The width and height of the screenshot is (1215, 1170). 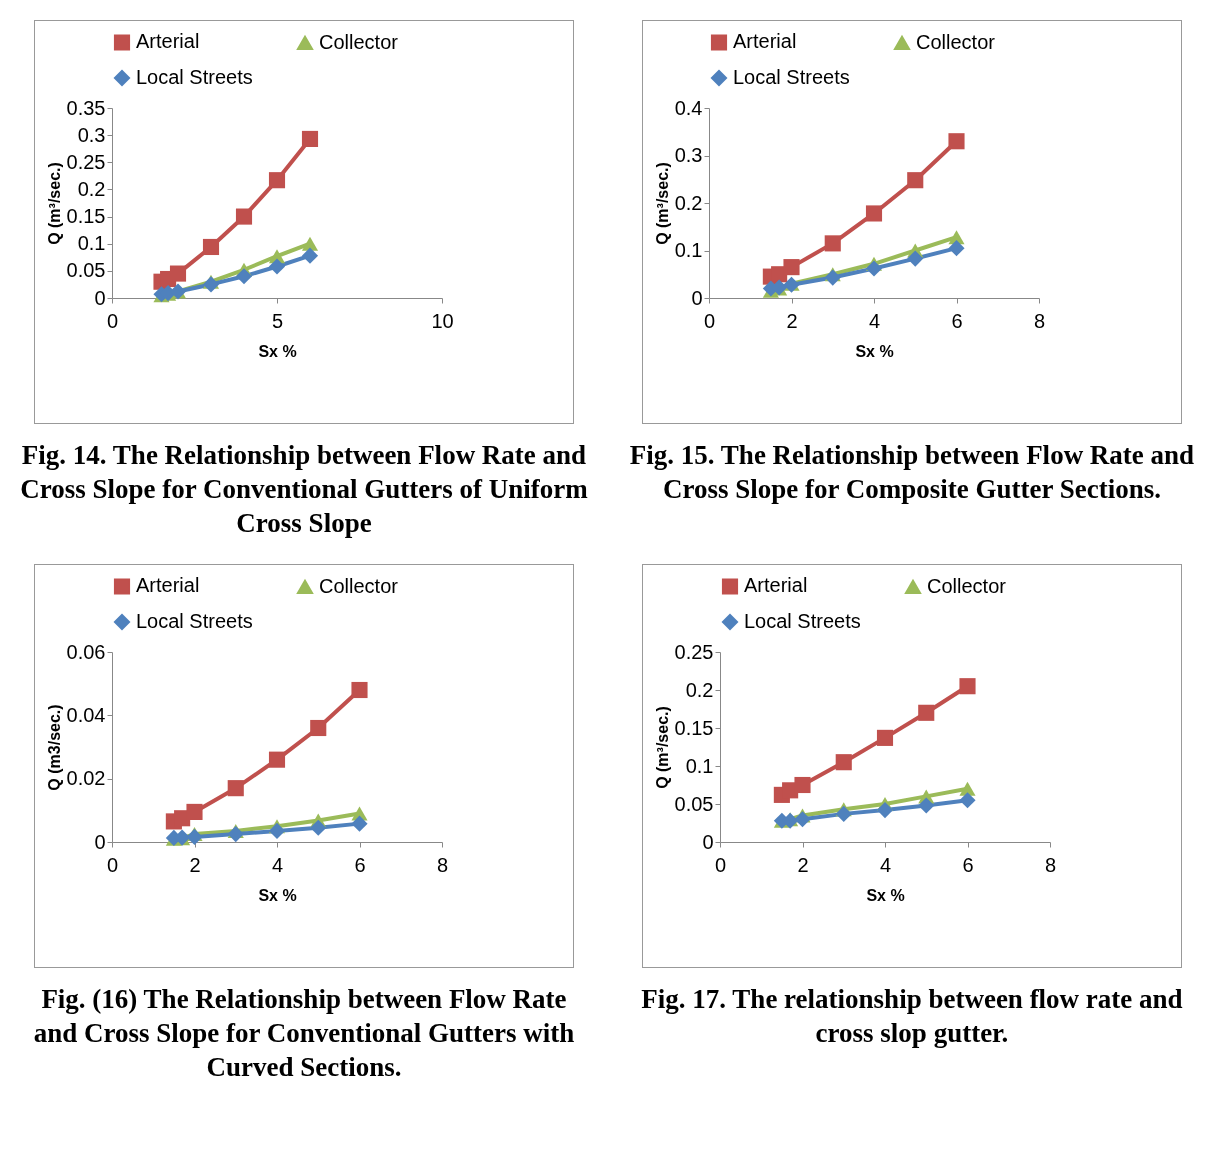 I want to click on y-tick-label: 0.04, so click(x=86, y=714).